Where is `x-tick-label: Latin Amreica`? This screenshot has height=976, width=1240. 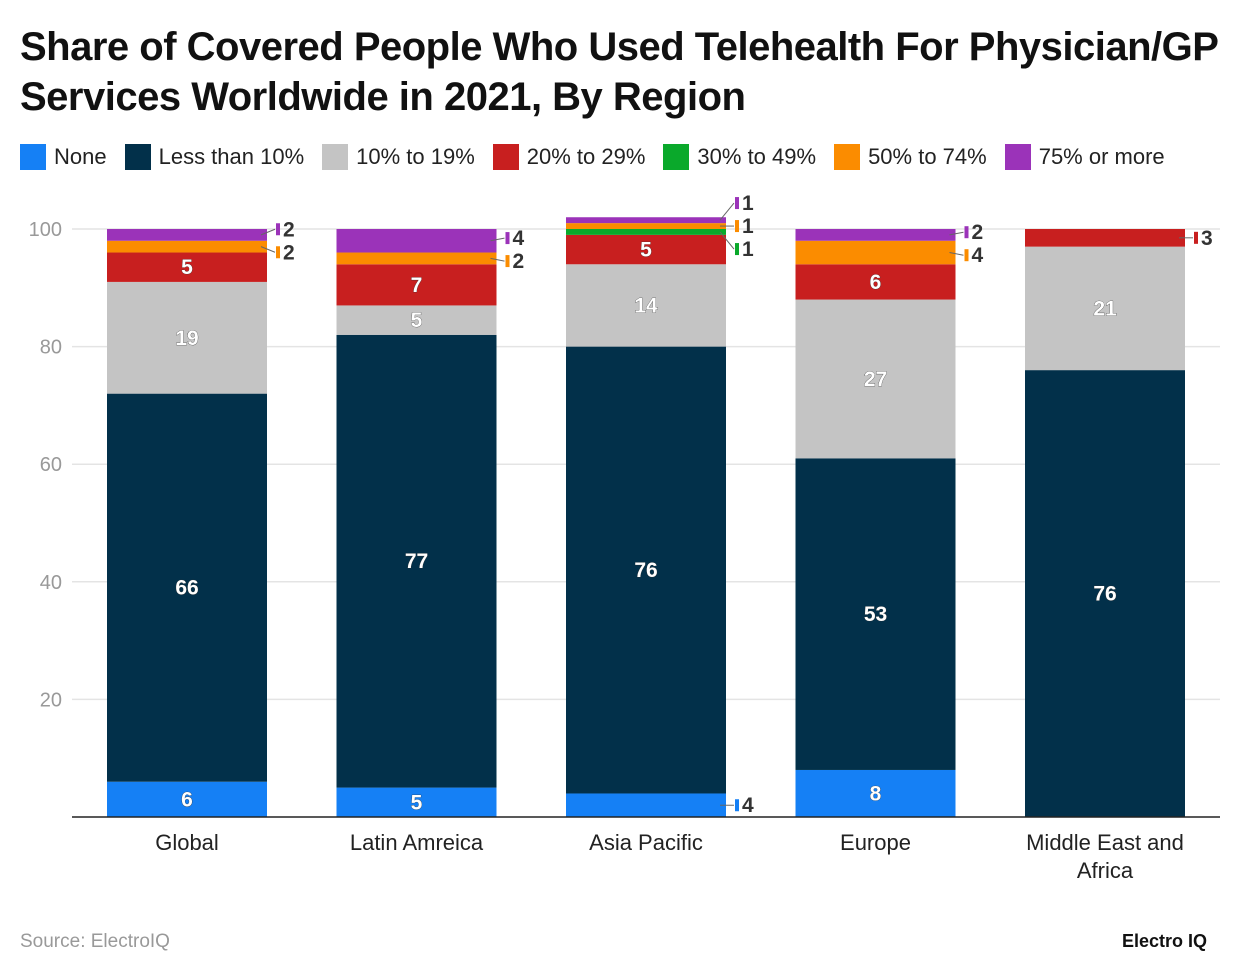
x-tick-label: Latin Amreica is located at coordinates (417, 842).